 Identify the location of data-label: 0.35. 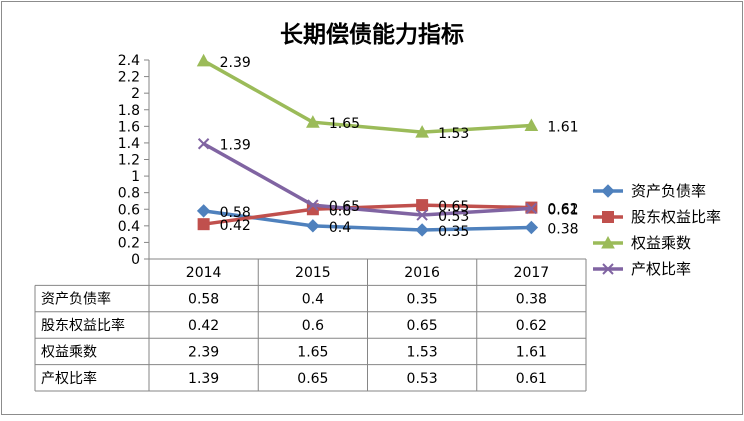
(453, 232).